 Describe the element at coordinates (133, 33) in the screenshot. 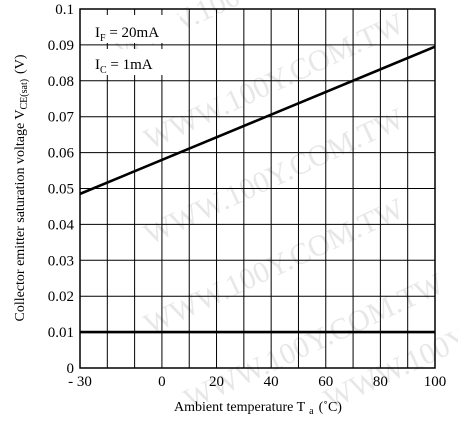

I see `annotation-if-rest: = 20mA` at that location.